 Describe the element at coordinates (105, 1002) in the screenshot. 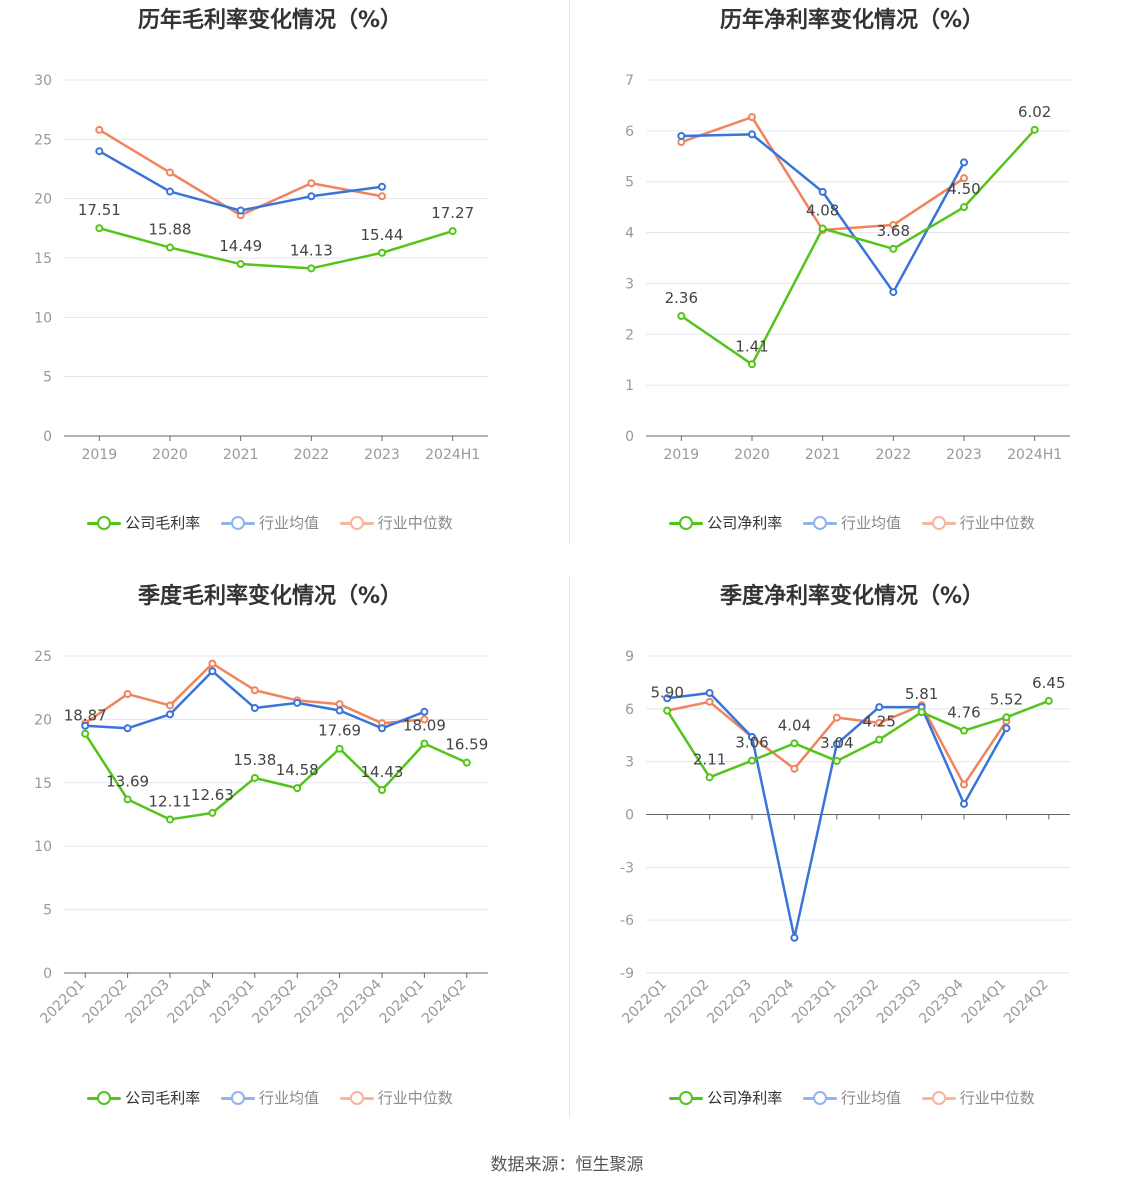

I see `x-tick-label: 2022Q2` at that location.